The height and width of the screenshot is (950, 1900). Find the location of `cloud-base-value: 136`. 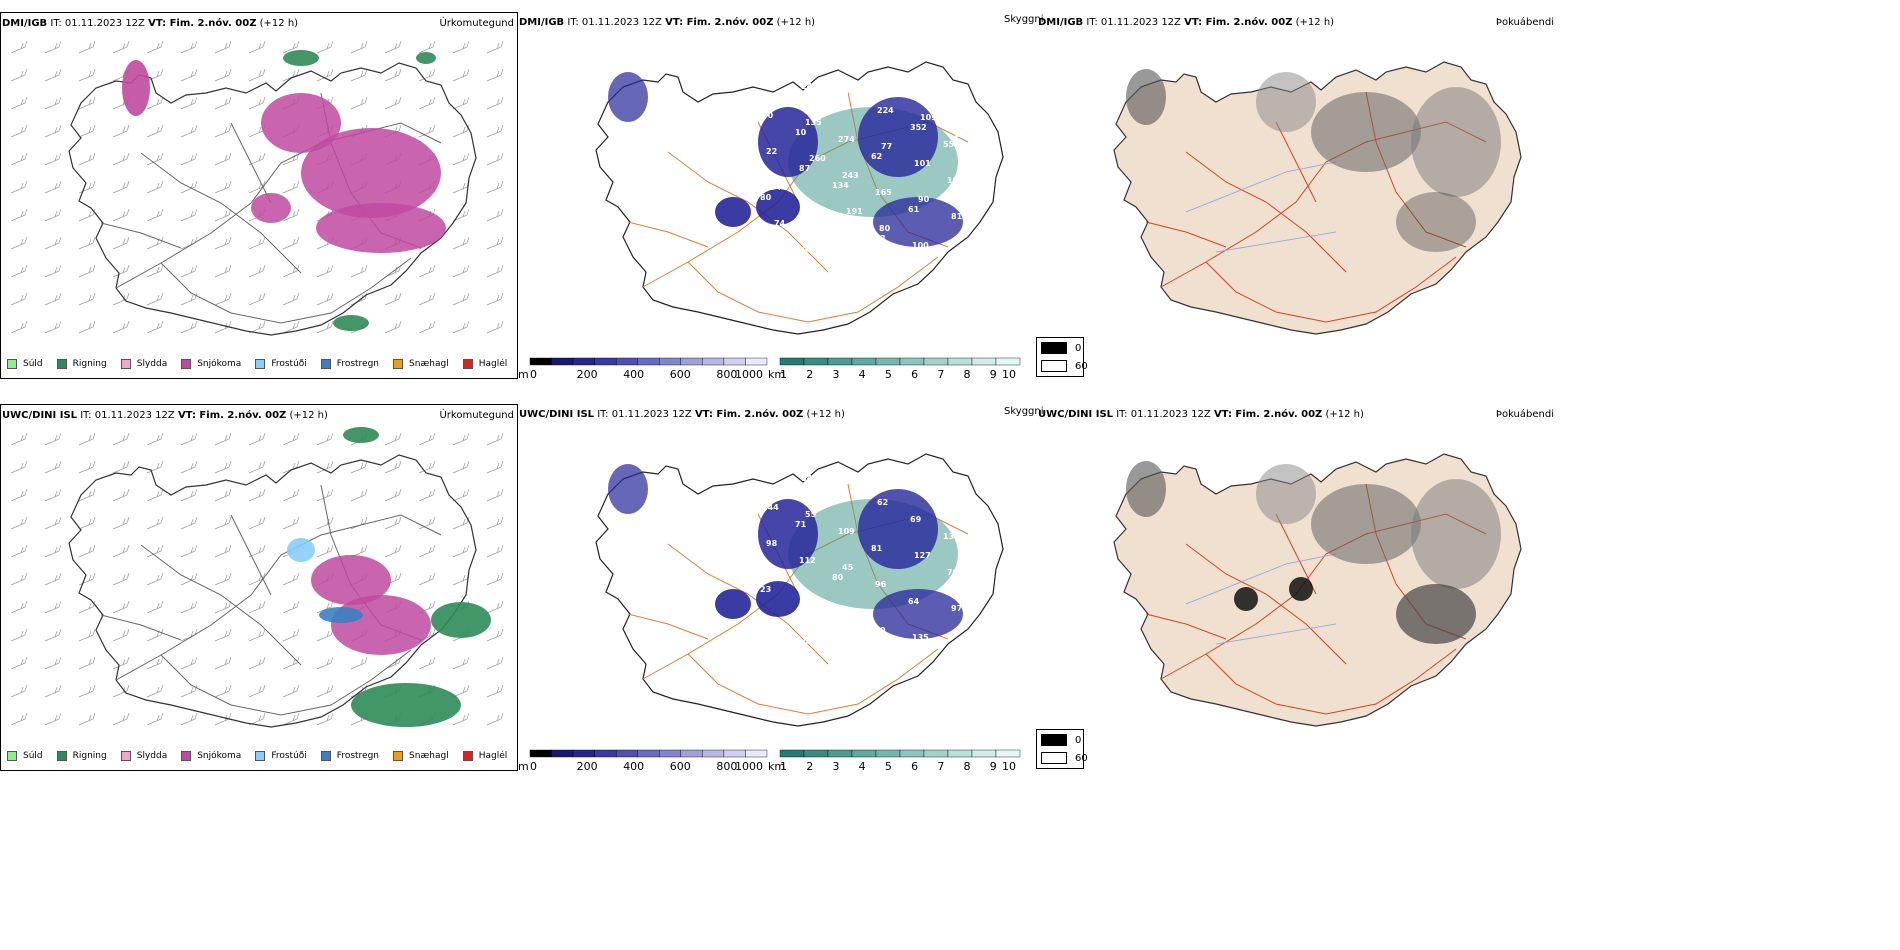

cloud-base-value: 136 is located at coordinates (881, 274).